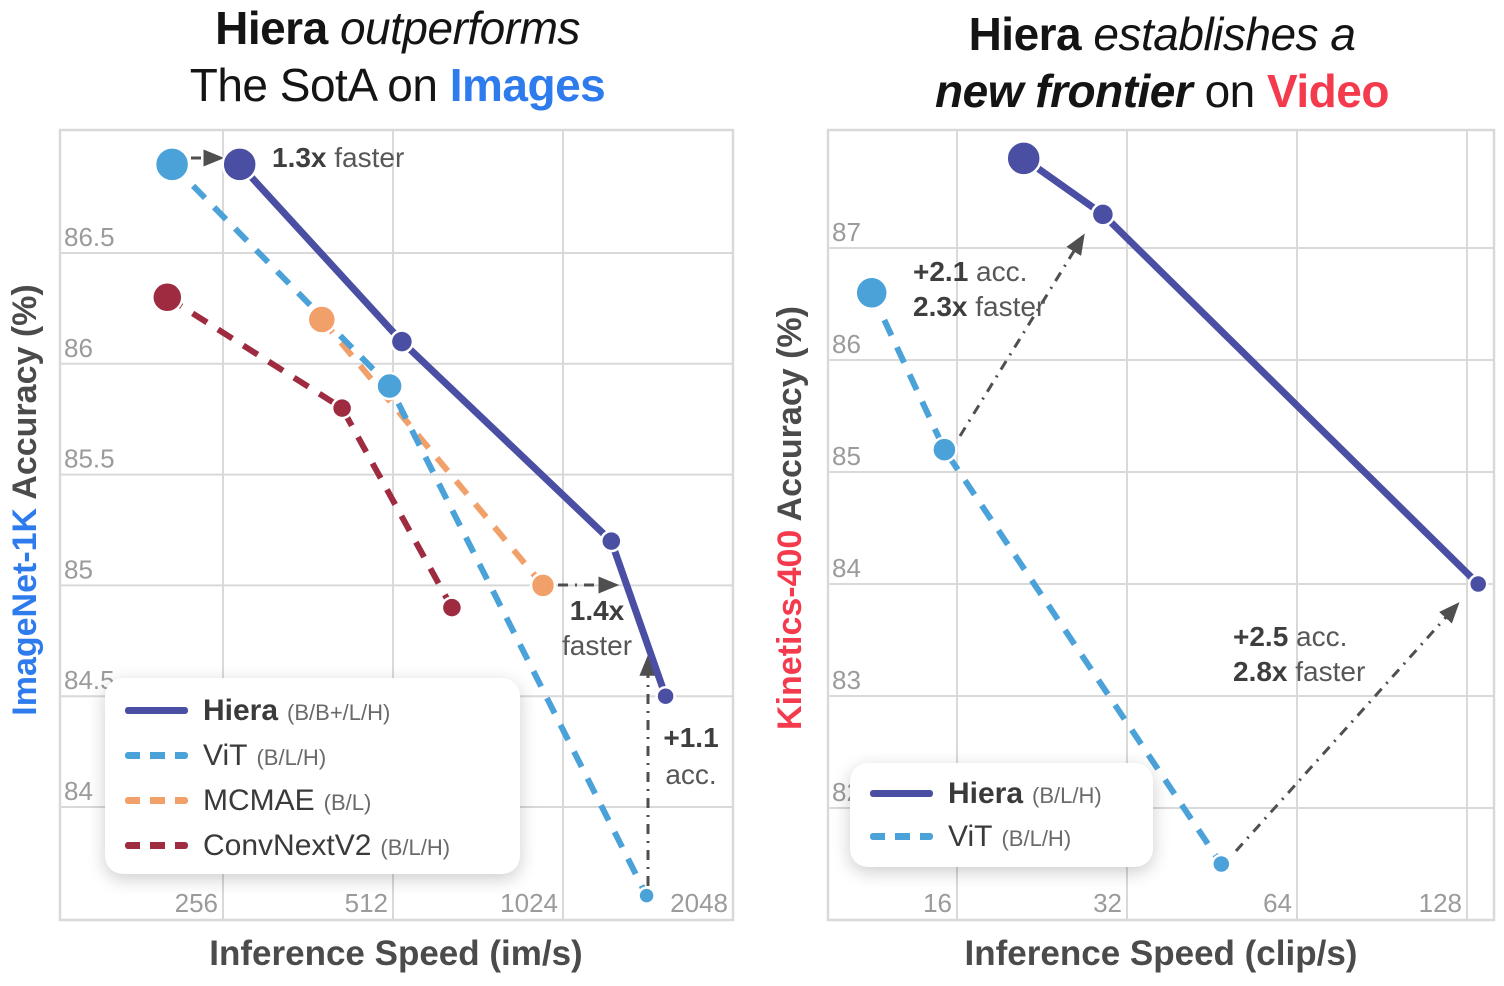  I want to click on left-chart-title-line1: Hiera outperforms, so click(397, 28).